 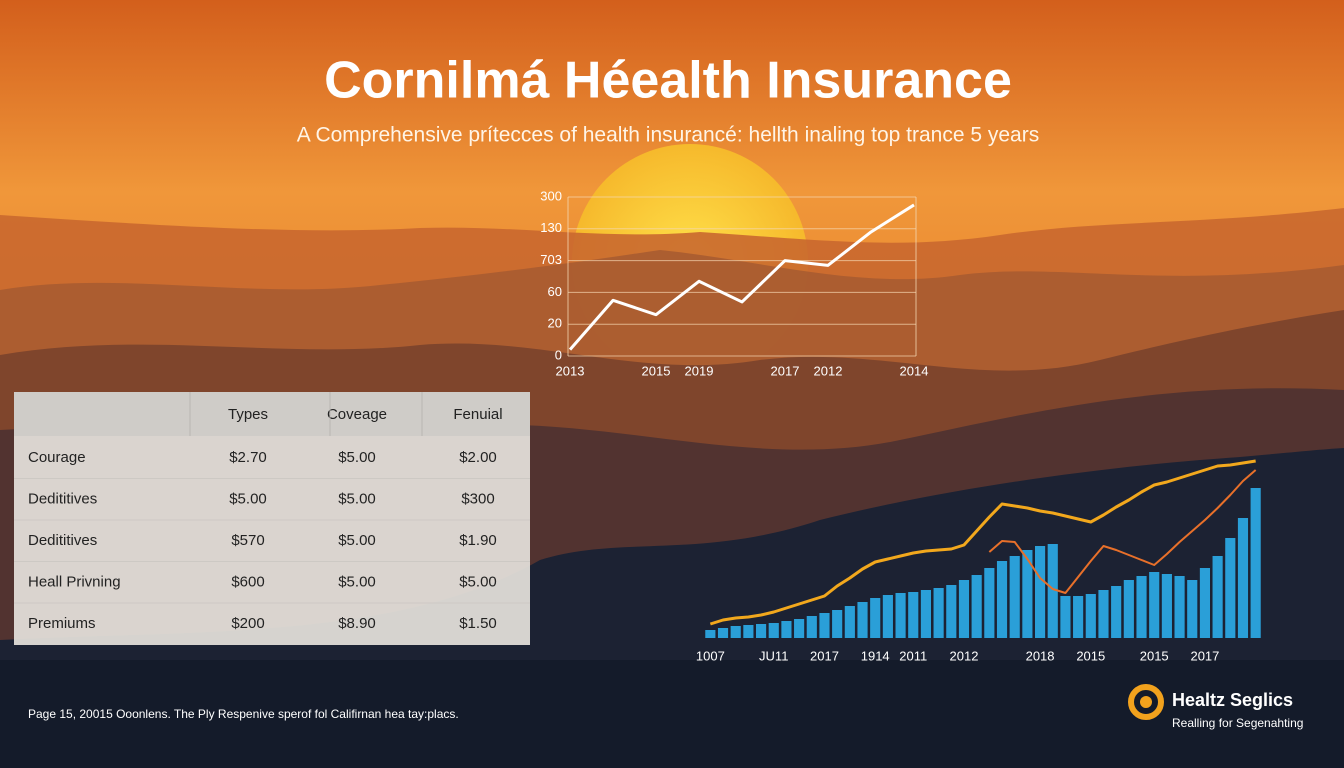 I want to click on table-cell: $2.70, so click(x=248, y=457).